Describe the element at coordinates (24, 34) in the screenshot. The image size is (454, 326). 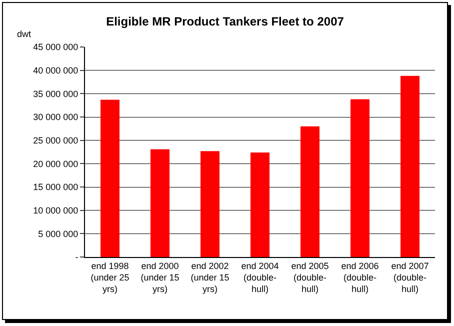
I see `y-axis-title: dwt` at that location.